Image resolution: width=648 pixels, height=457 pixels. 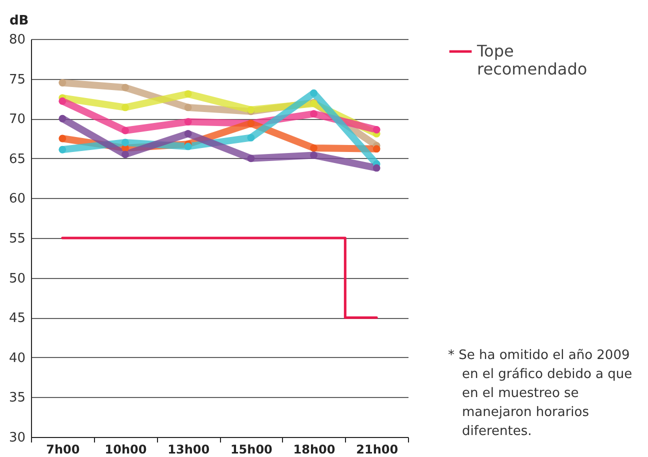 I want to click on y-tick-label: 40, so click(x=17, y=358).